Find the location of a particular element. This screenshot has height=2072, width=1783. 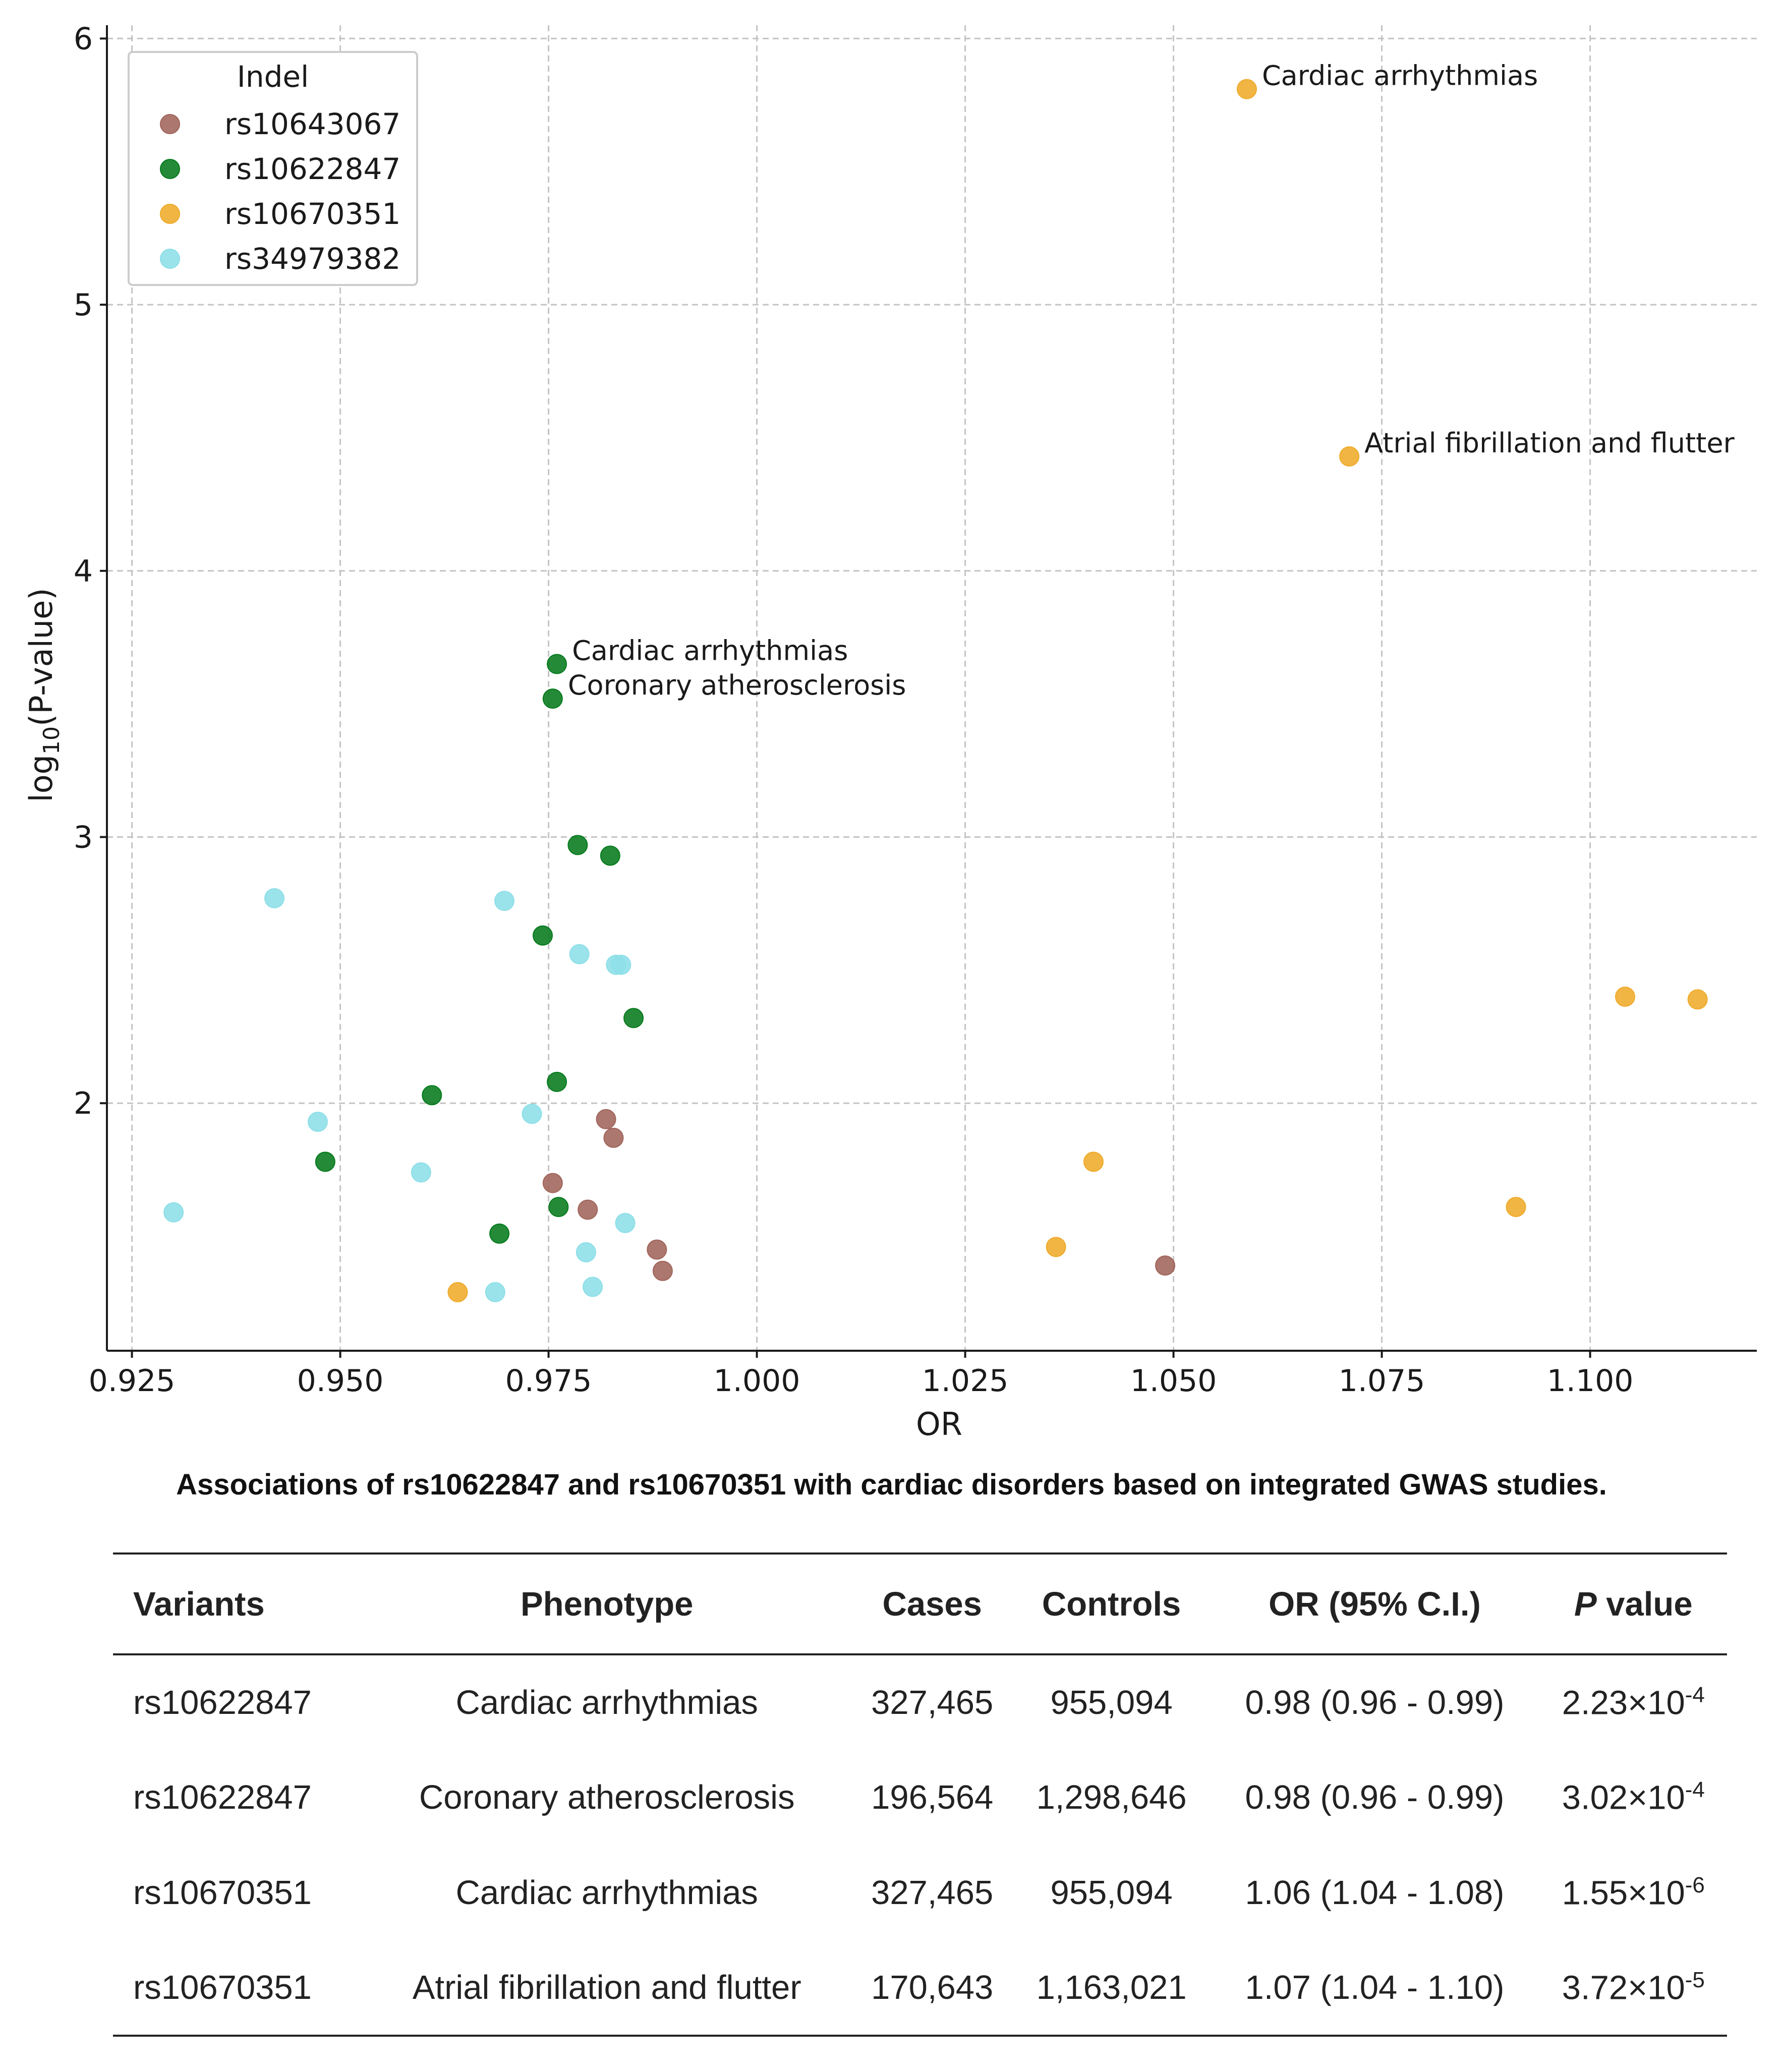

y-tick-label: 2 is located at coordinates (84, 1103).